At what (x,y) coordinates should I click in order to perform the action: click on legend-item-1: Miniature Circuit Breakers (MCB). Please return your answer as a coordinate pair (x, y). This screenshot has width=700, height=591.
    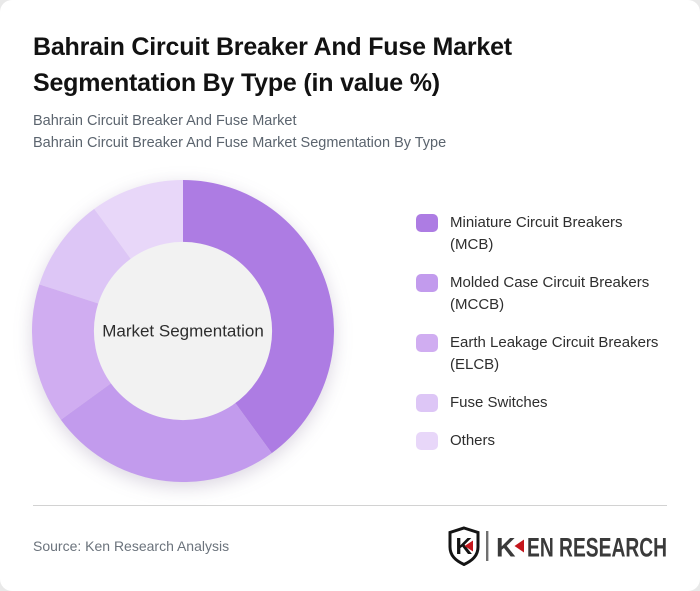
    Looking at the image, I should click on (541, 234).